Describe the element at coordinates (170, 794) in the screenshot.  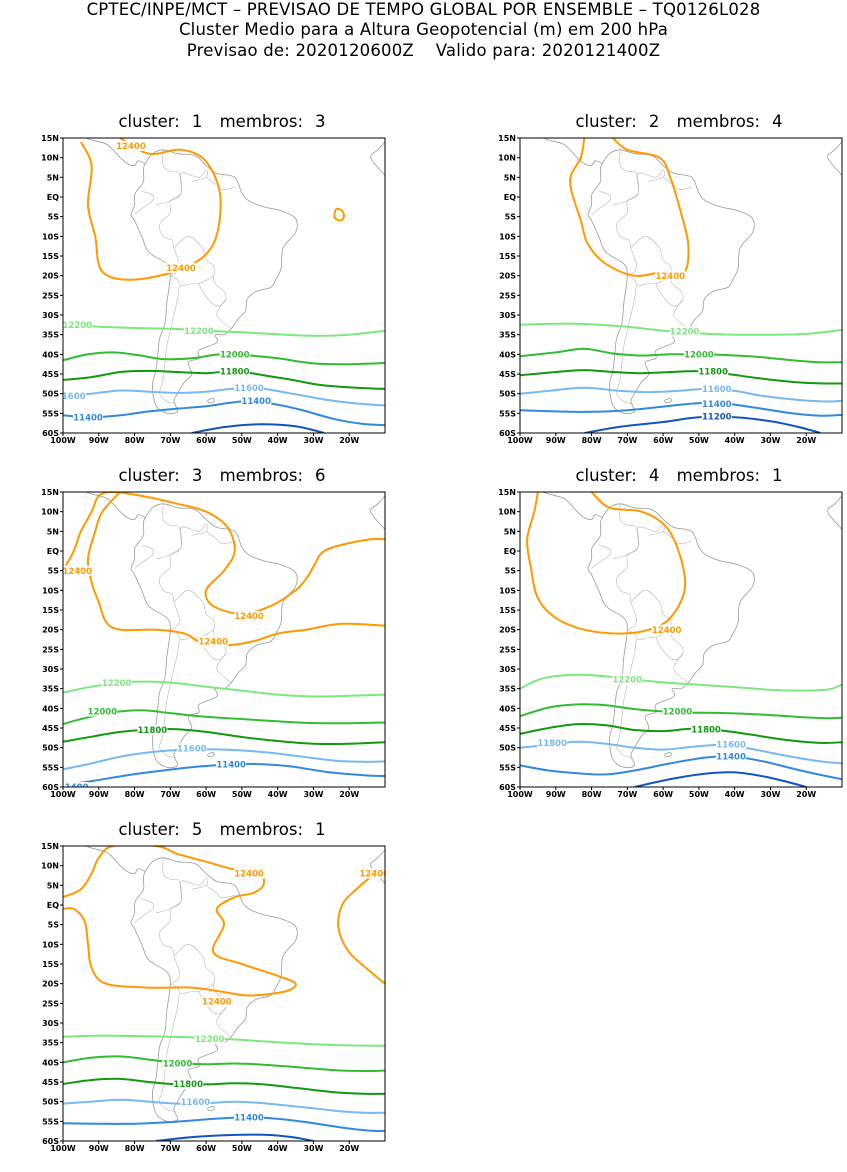
I see `lon-tick-label: 70W` at that location.